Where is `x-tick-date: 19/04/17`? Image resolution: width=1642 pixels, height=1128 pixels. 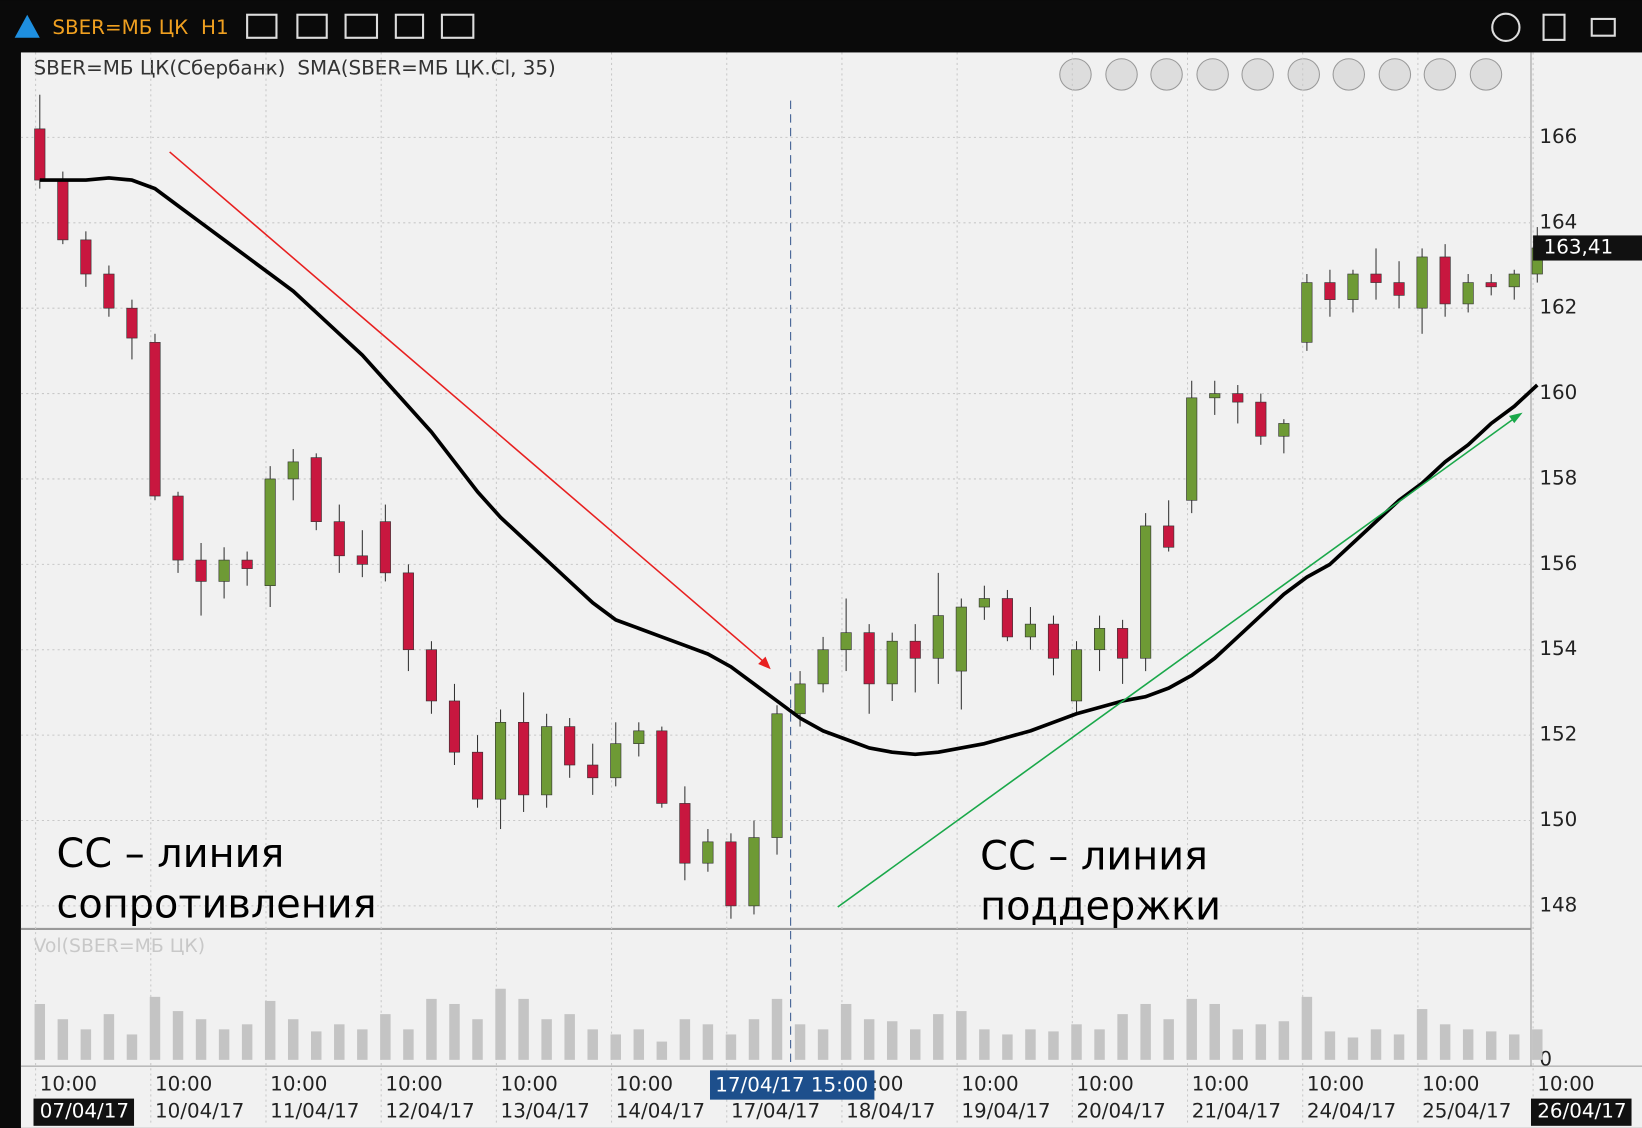 x-tick-date: 19/04/17 is located at coordinates (1005, 1111).